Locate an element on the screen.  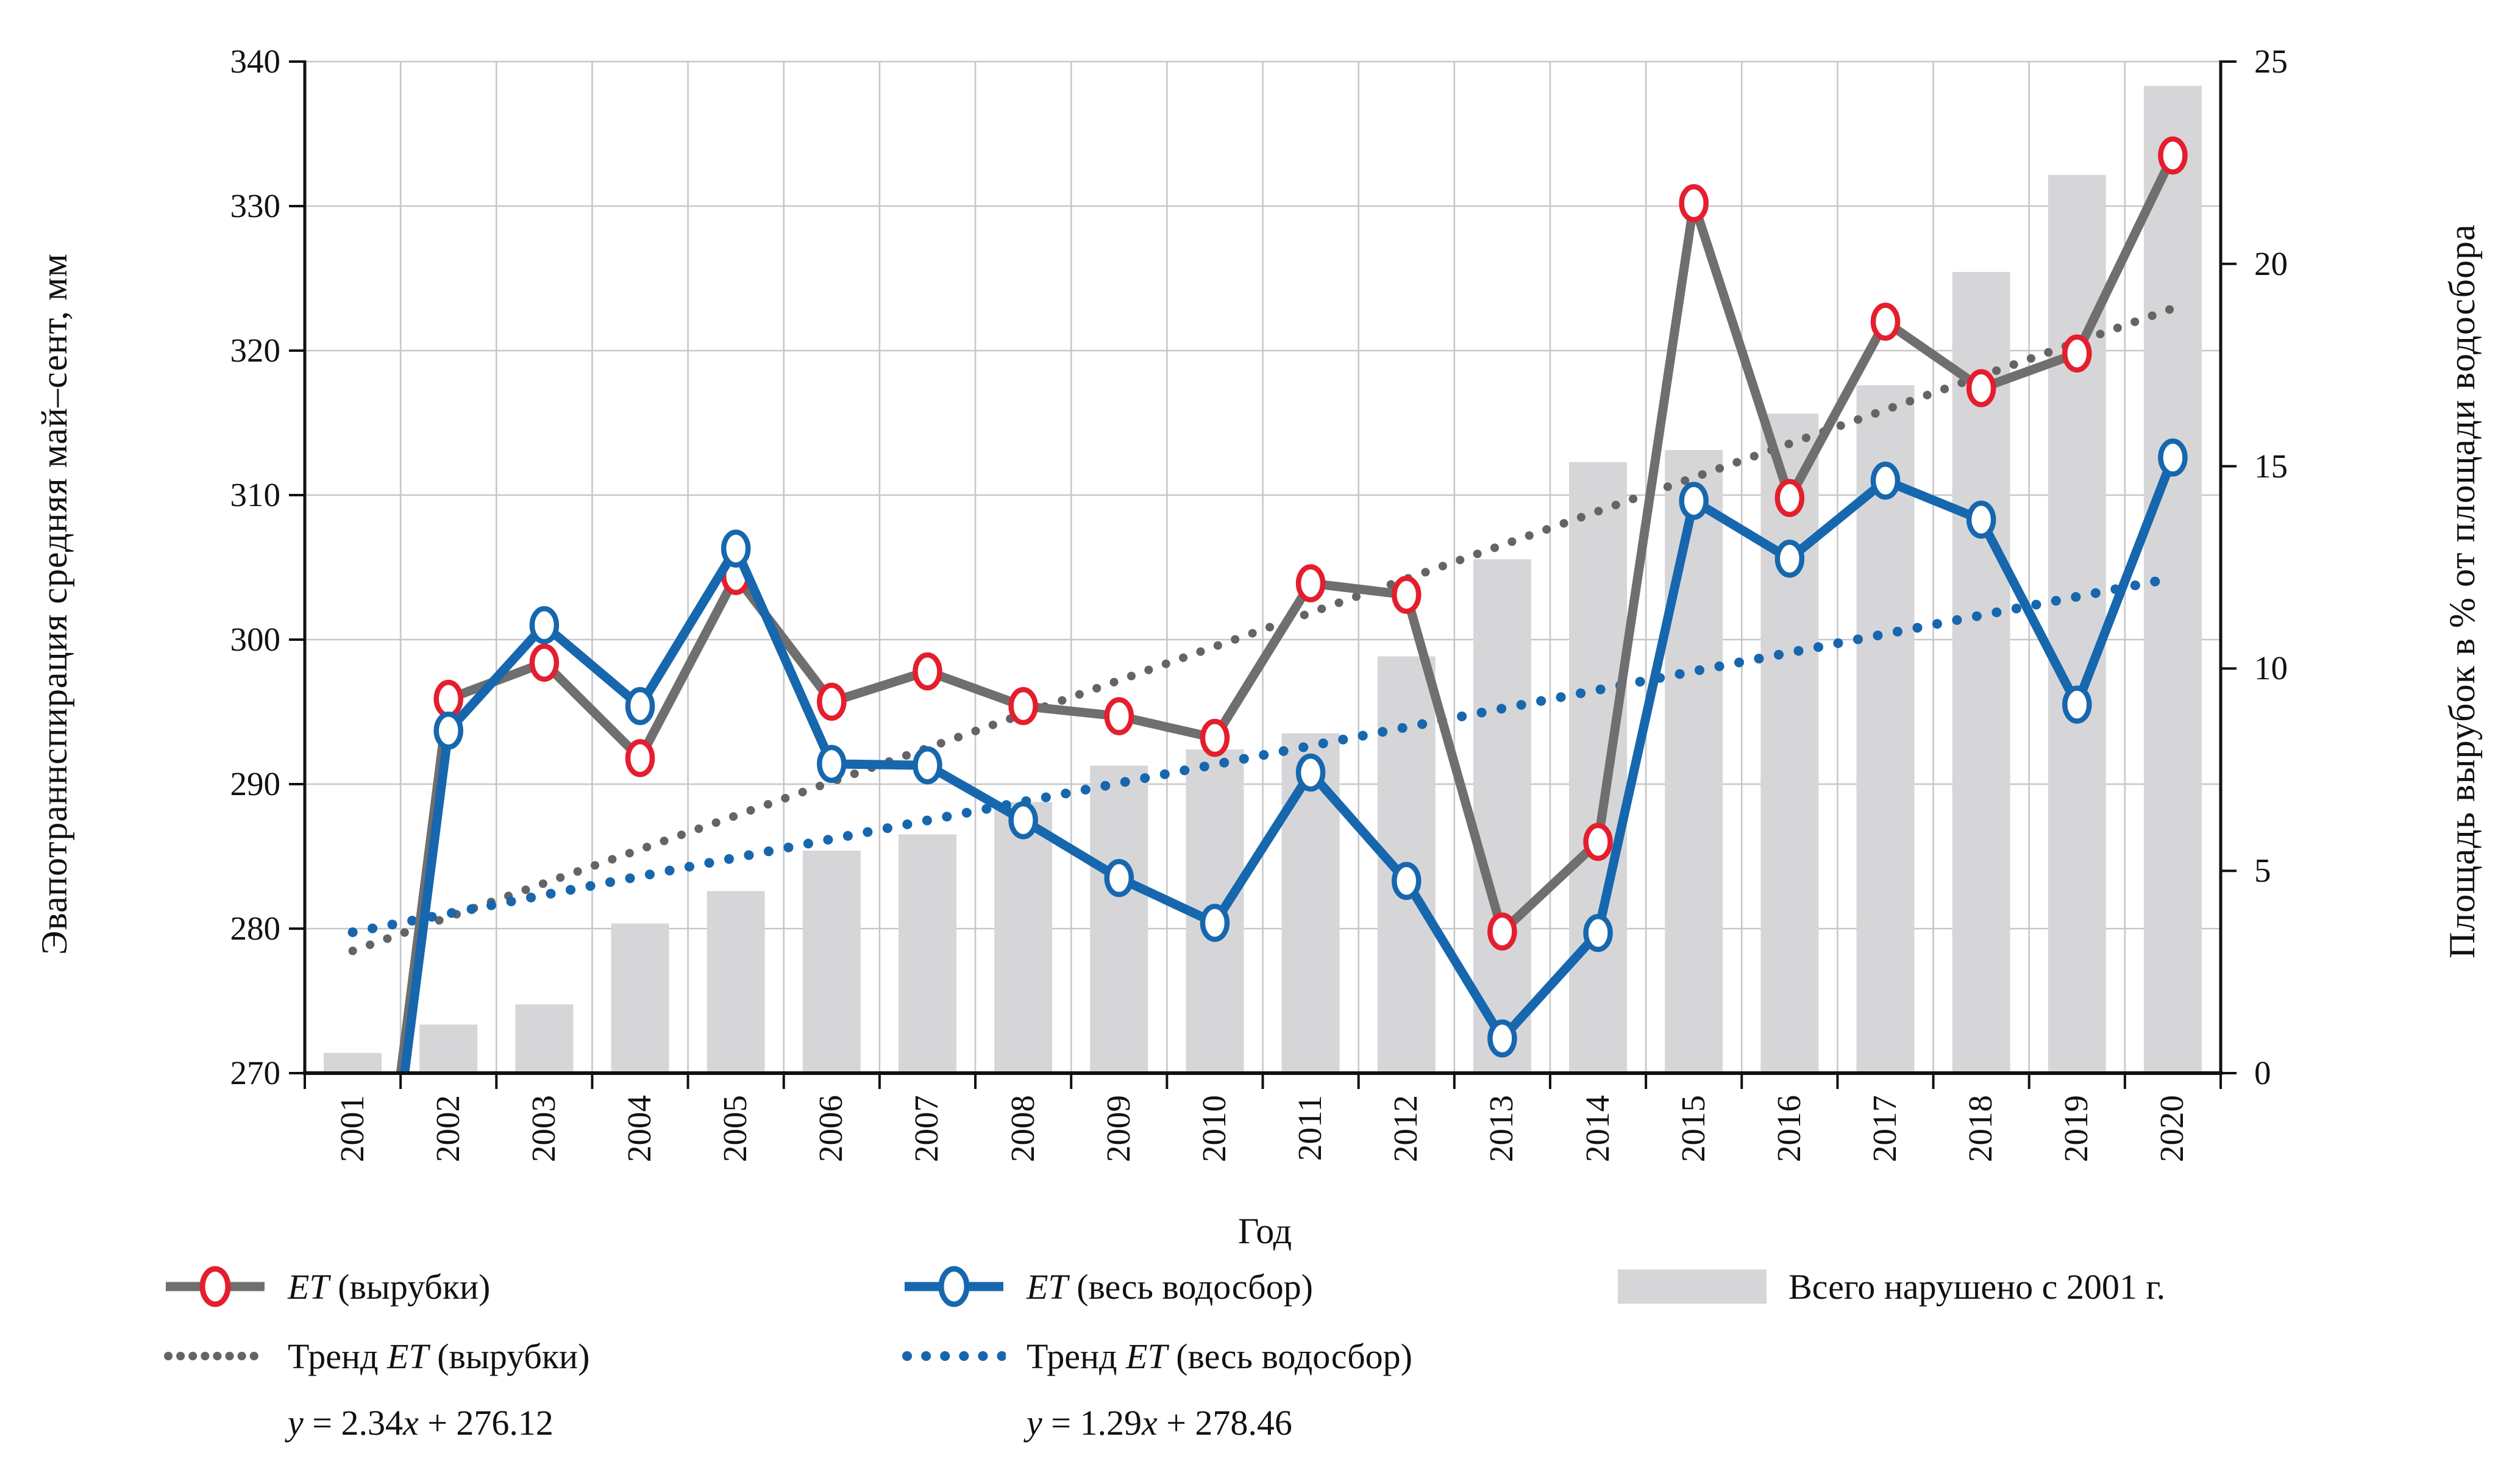
year-tick-2013: 2013 is located at coordinates (1501, 1129).